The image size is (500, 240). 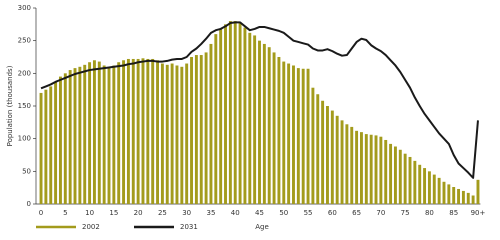 What do you see at coordinates (113, 213) in the screenshot?
I see `x-tick-label: 15` at bounding box center [113, 213].